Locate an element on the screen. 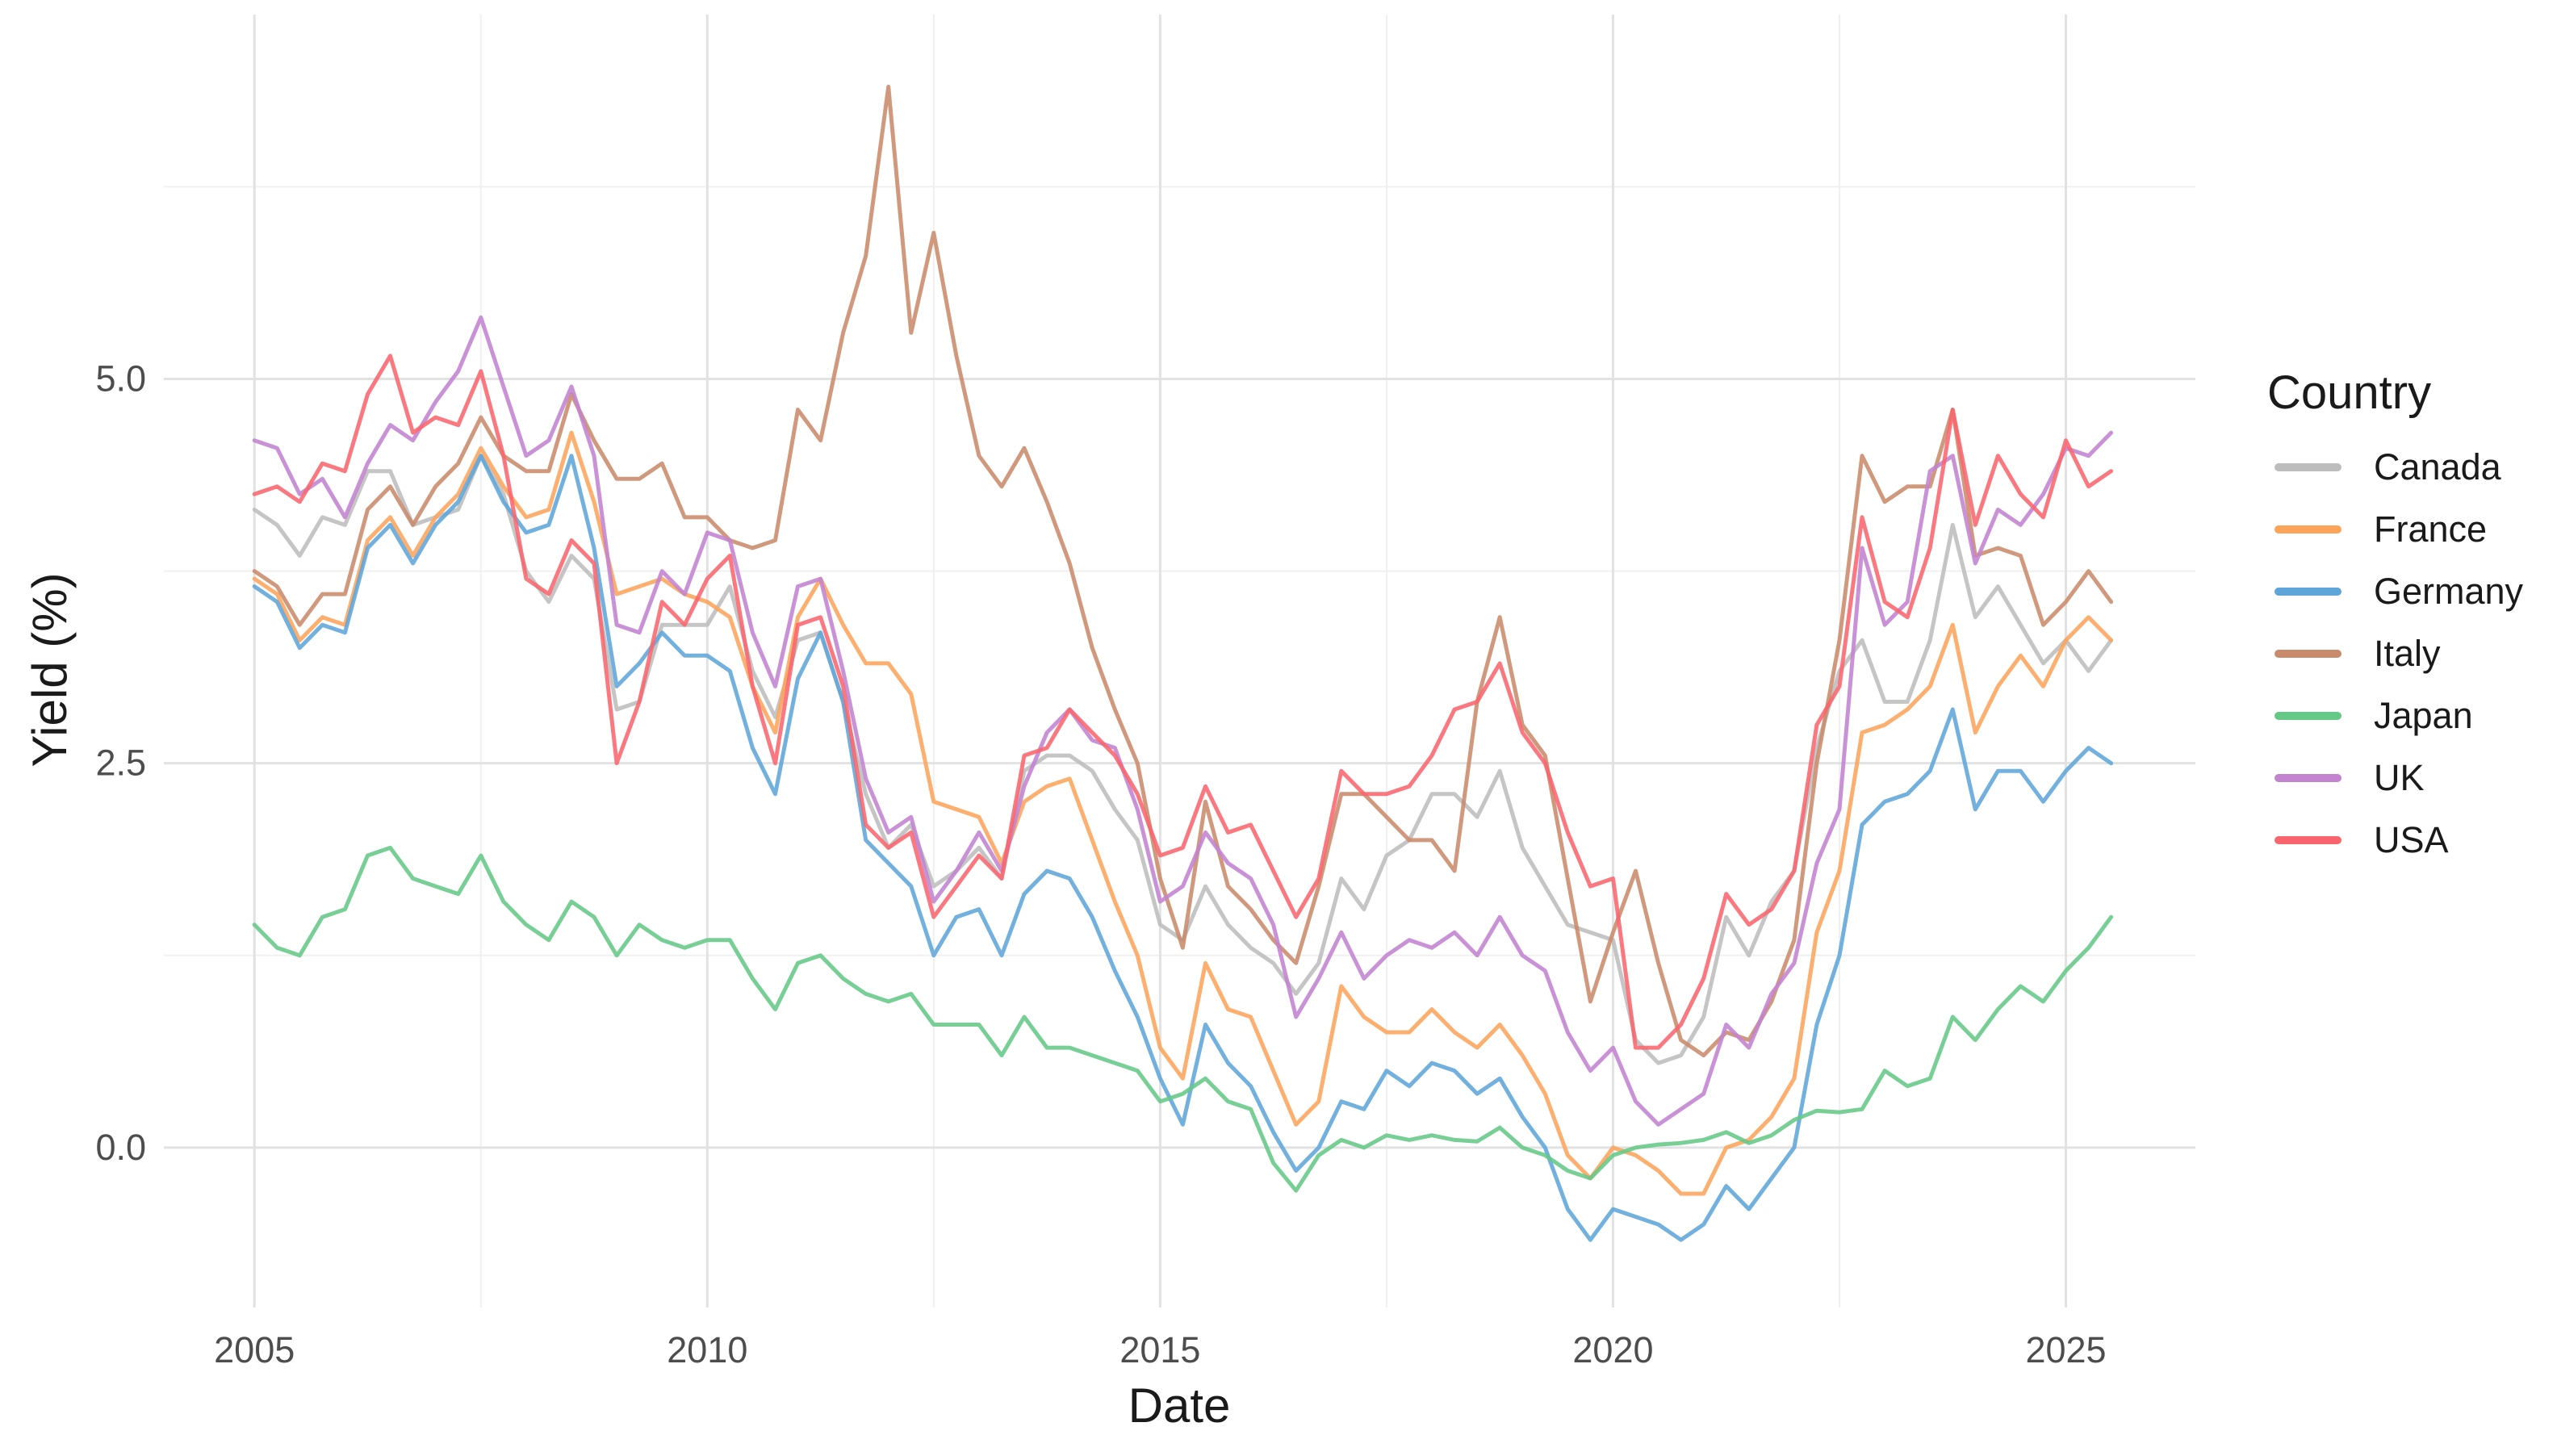  legend-item-Italy: Italy is located at coordinates (2395, 653).